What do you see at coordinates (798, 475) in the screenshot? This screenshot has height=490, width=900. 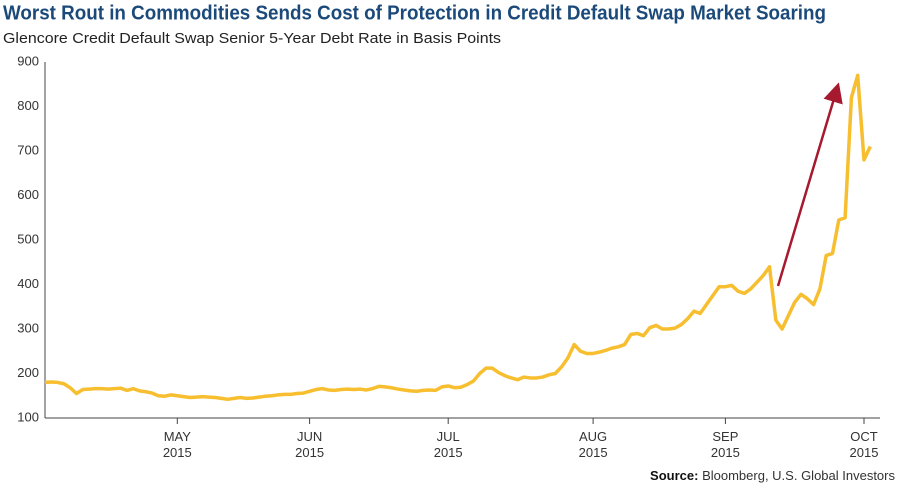 I see `source-text: Bloomberg, U.S. Global Investors` at bounding box center [798, 475].